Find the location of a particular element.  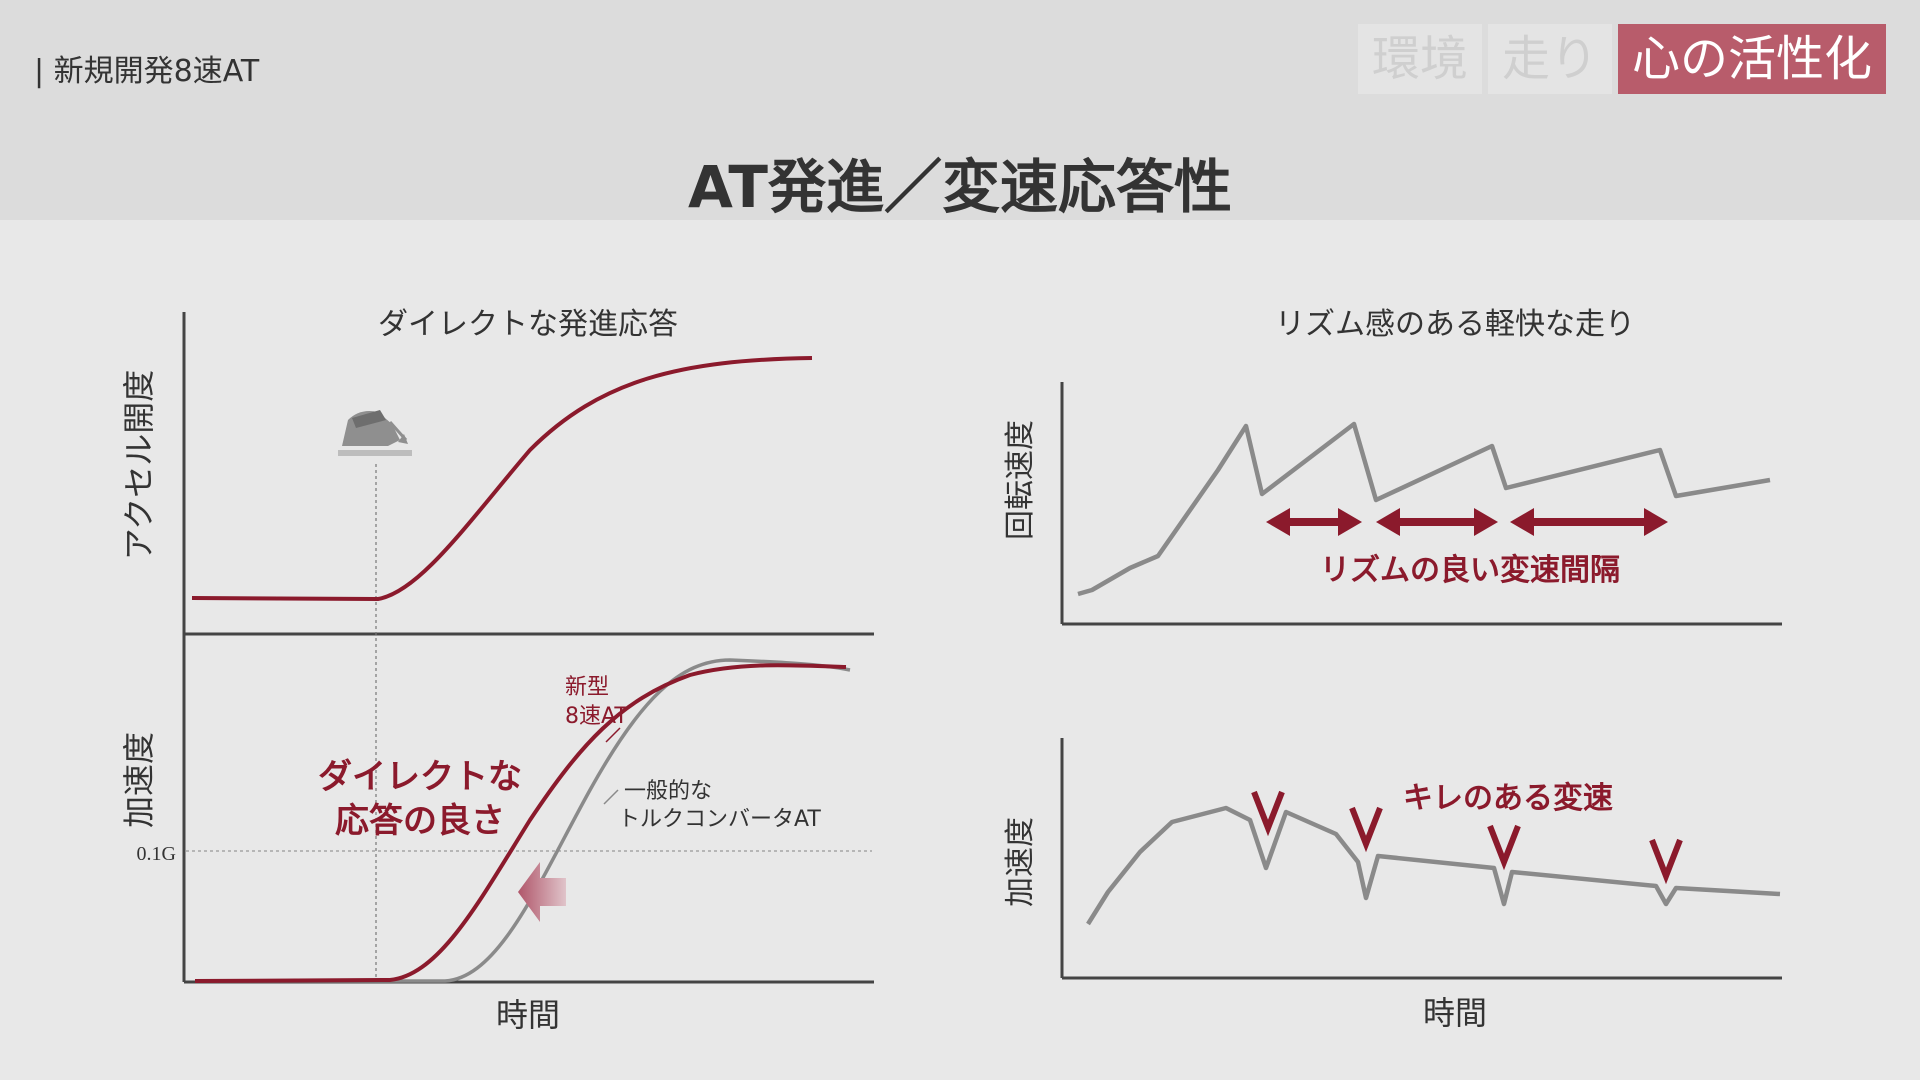

tab-heart-activation: 心の活性化 is located at coordinates (1751, 59).